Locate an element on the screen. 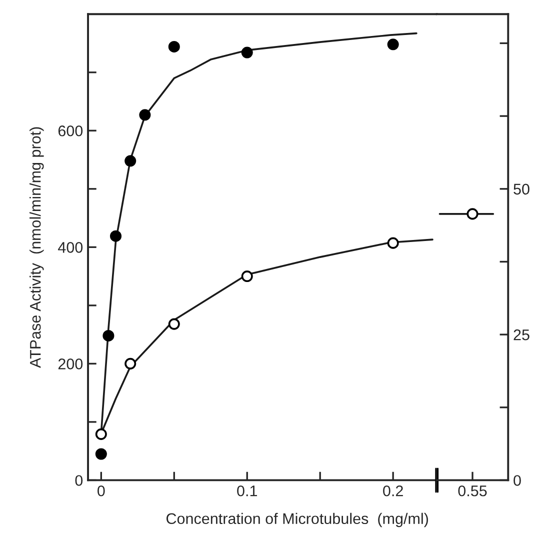 The height and width of the screenshot is (542, 540). y-tick-label: 400 is located at coordinates (70, 247).